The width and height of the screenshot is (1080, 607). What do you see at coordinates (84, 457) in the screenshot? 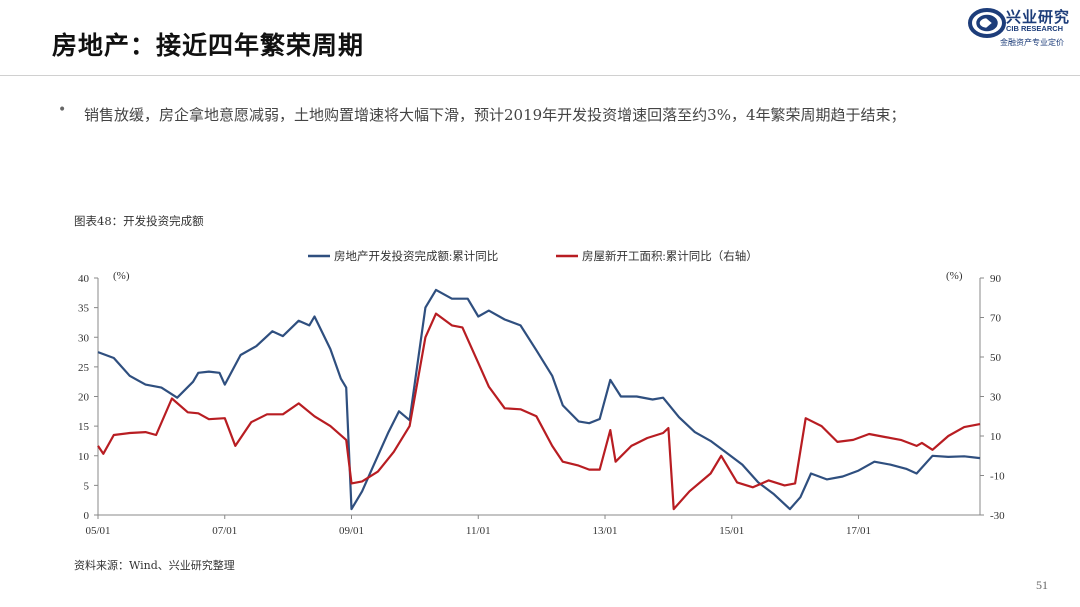
I see `left-tick-label: 10` at bounding box center [84, 457].